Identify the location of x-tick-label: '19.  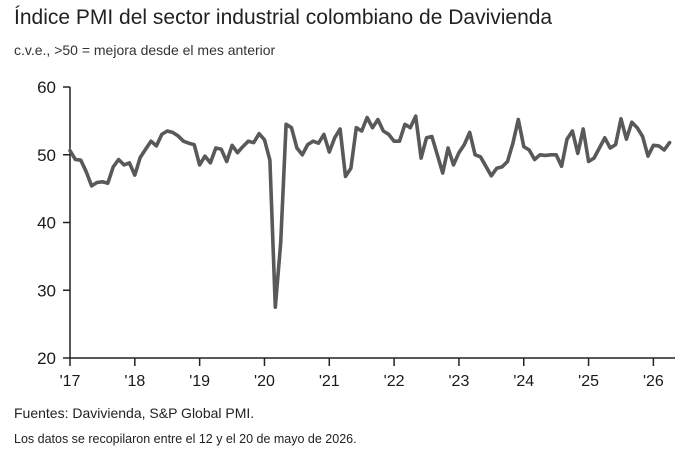
(199, 381).